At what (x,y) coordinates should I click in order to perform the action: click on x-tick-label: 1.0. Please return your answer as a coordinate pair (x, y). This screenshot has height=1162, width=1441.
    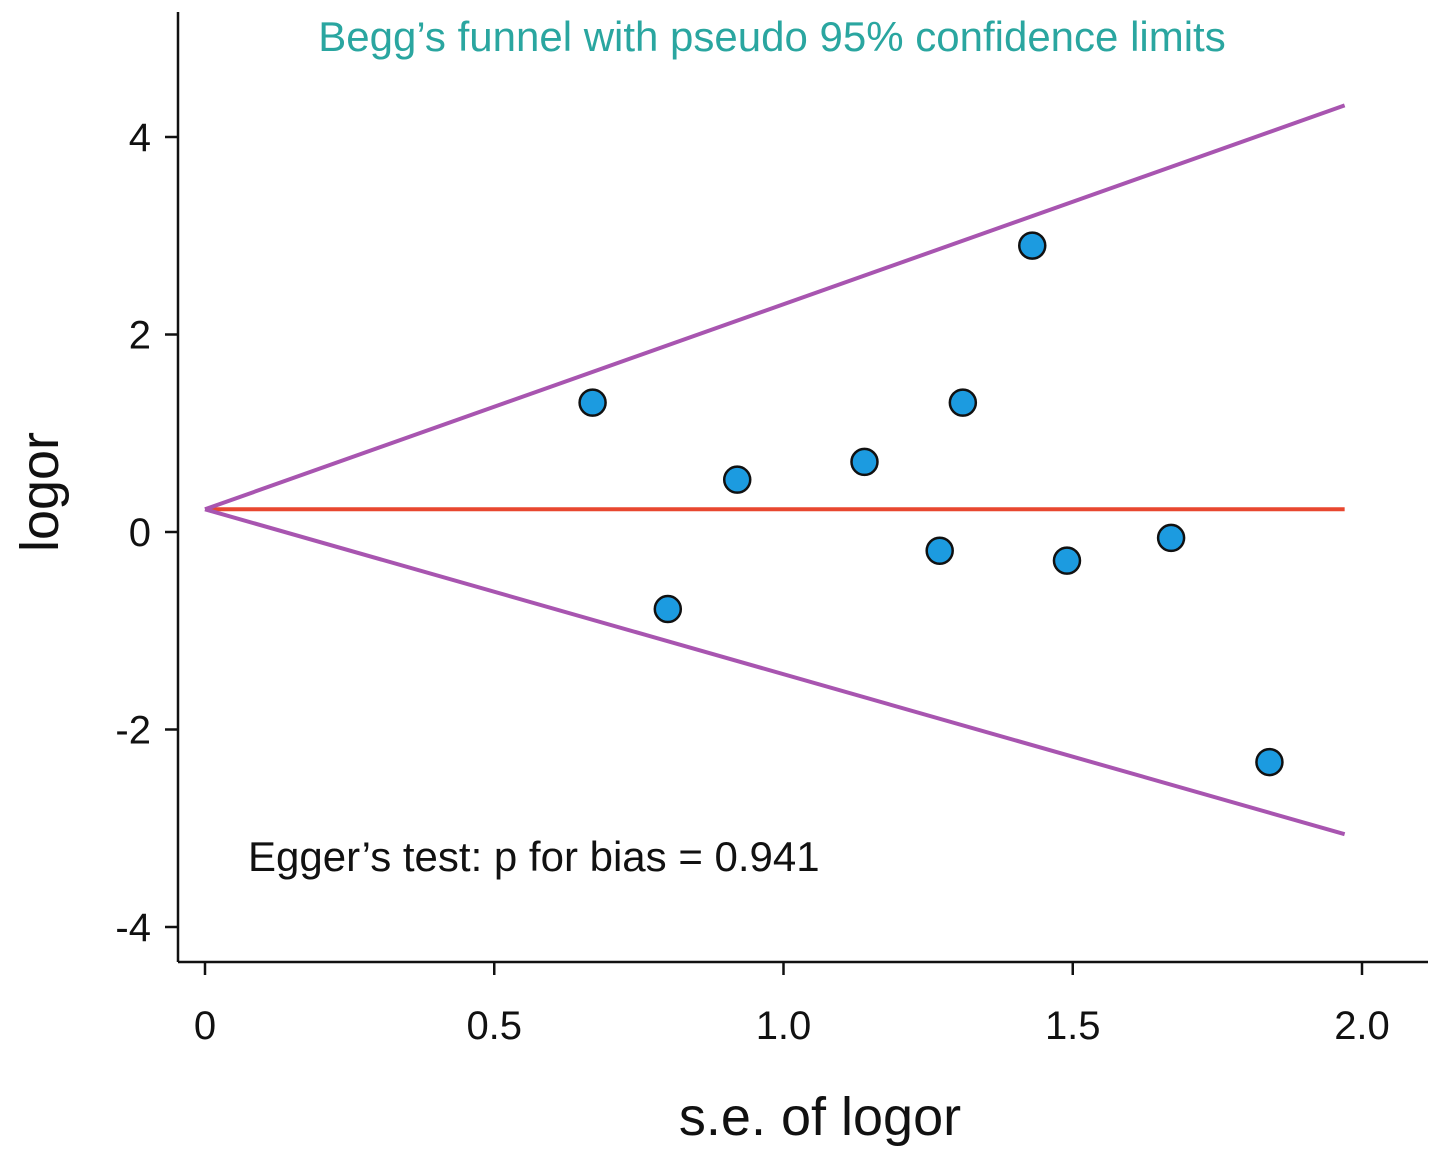
    Looking at the image, I should click on (784, 1026).